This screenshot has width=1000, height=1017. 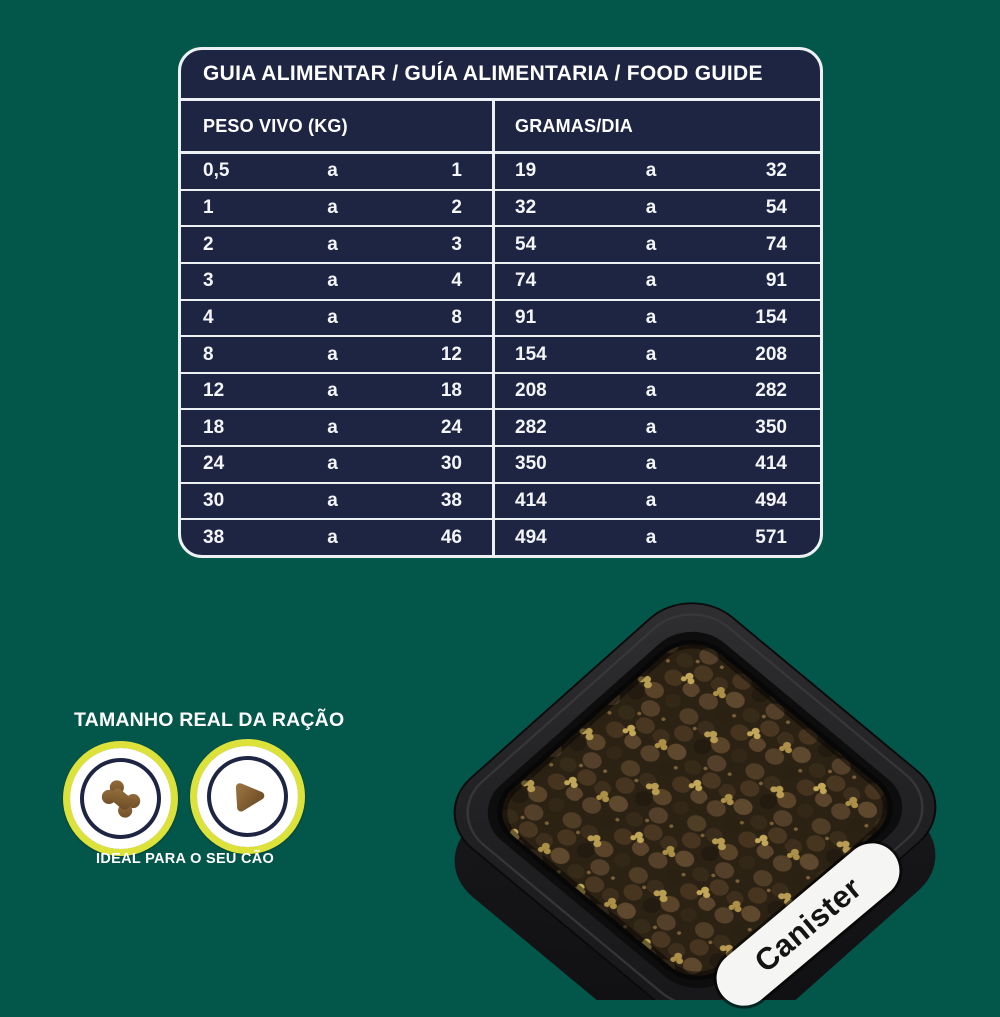 I want to click on grams-max-value: 91, so click(x=776, y=281).